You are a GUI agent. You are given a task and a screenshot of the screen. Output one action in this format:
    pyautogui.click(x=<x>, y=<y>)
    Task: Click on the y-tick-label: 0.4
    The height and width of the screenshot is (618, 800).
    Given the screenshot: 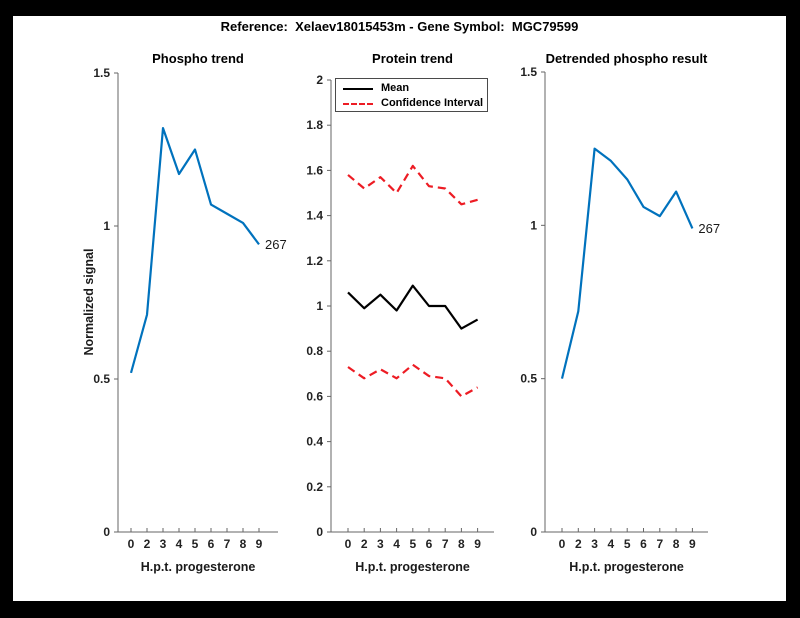 What is the action you would take?
    pyautogui.click(x=314, y=442)
    